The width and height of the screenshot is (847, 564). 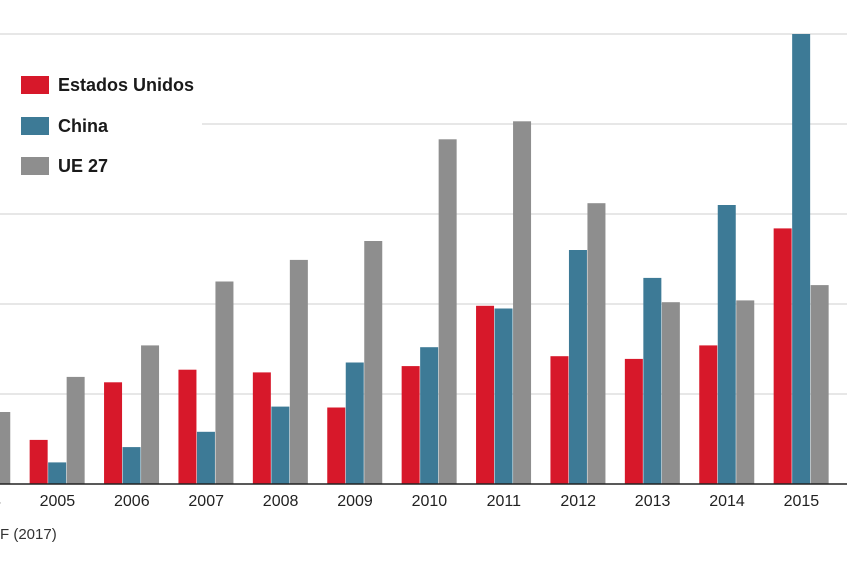 I want to click on bar-ue-27-2006, so click(x=150, y=414).